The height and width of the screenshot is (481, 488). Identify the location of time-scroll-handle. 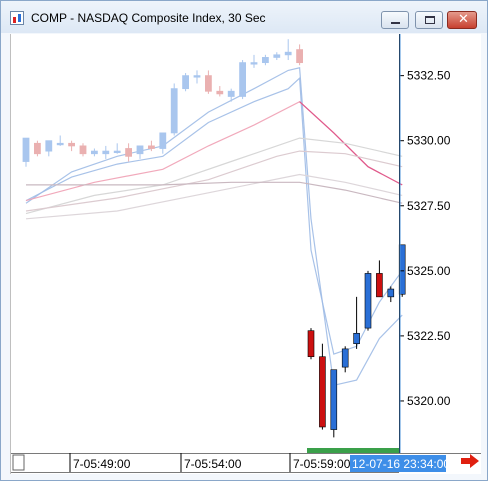
(18, 462).